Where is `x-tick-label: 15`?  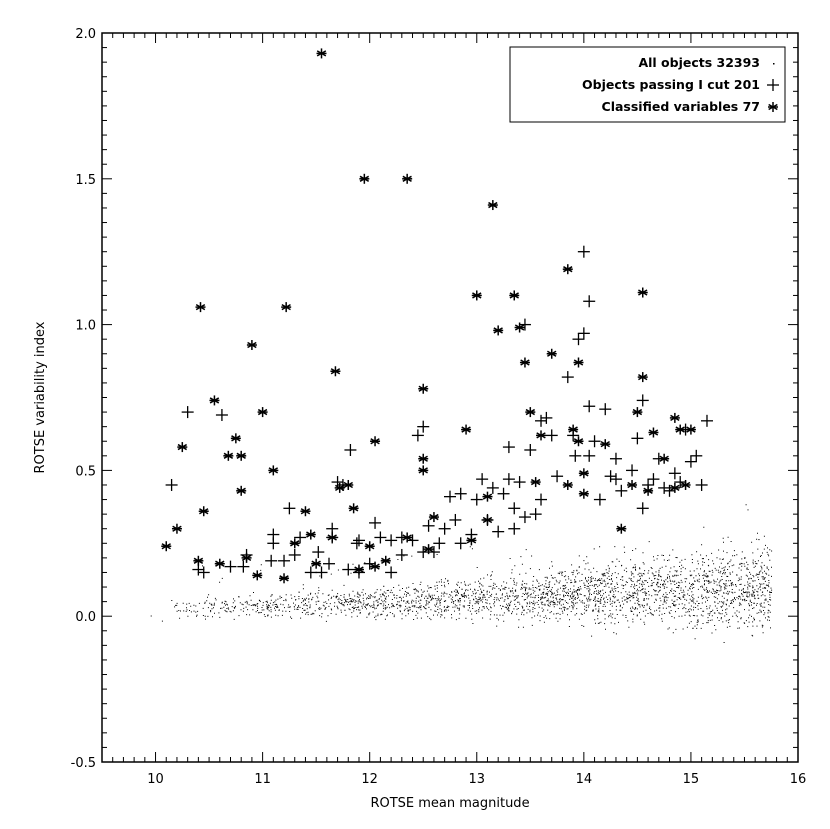
x-tick-label: 15 is located at coordinates (691, 779).